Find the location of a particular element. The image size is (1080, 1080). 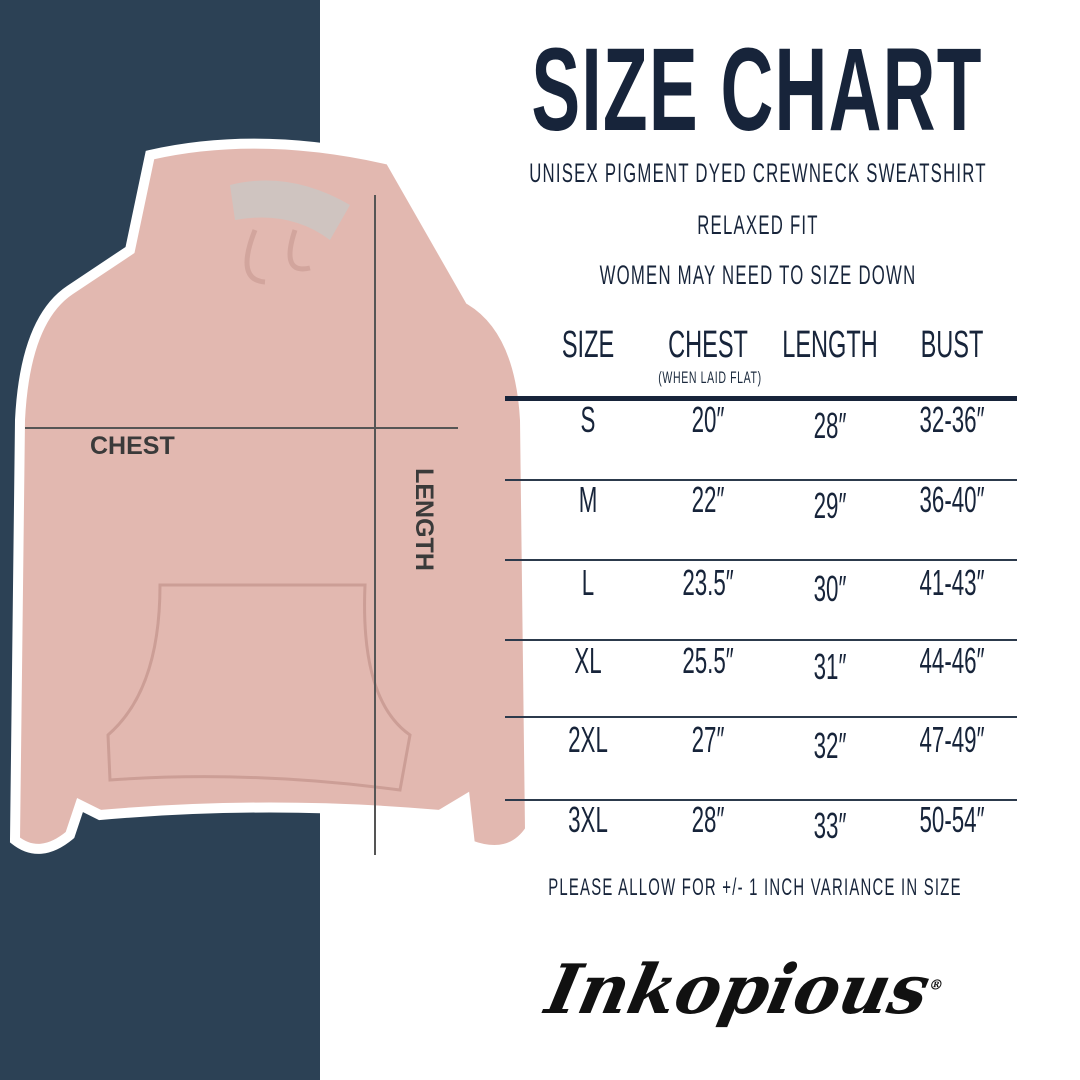

chest-label: CHEST is located at coordinates (132, 446).